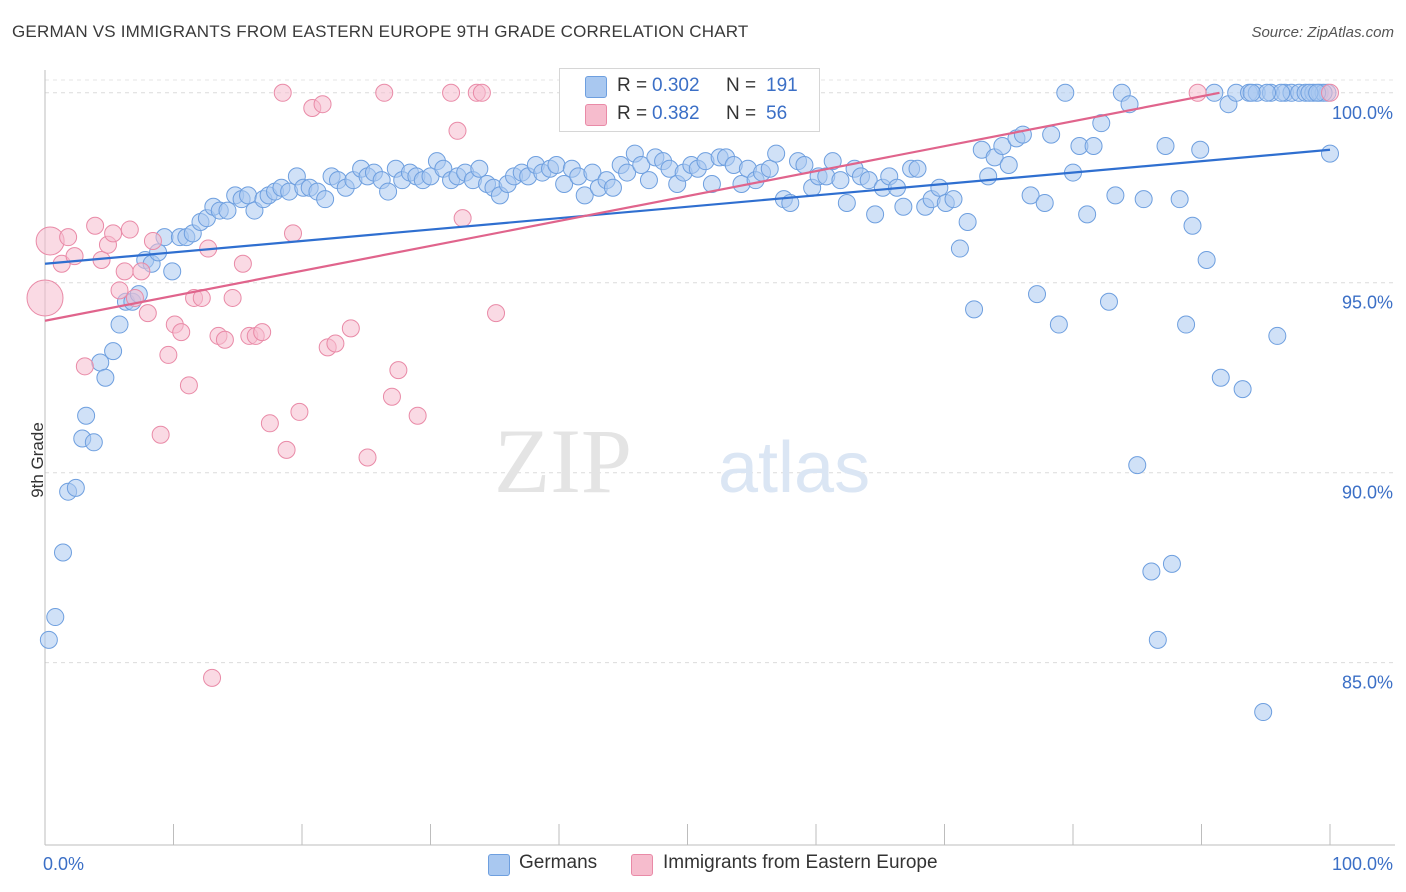  What do you see at coordinates (596, 87) in the screenshot?
I see `legend-swatch-blue` at bounding box center [596, 87].